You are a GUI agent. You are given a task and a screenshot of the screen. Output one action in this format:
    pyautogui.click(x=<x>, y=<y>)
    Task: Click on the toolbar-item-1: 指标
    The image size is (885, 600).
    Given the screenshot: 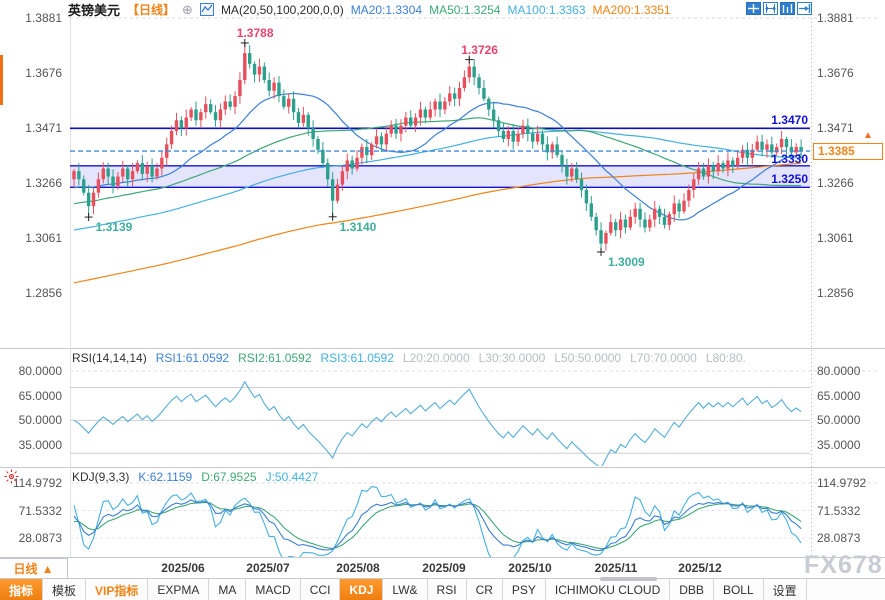 What is the action you would take?
    pyautogui.click(x=22, y=589)
    